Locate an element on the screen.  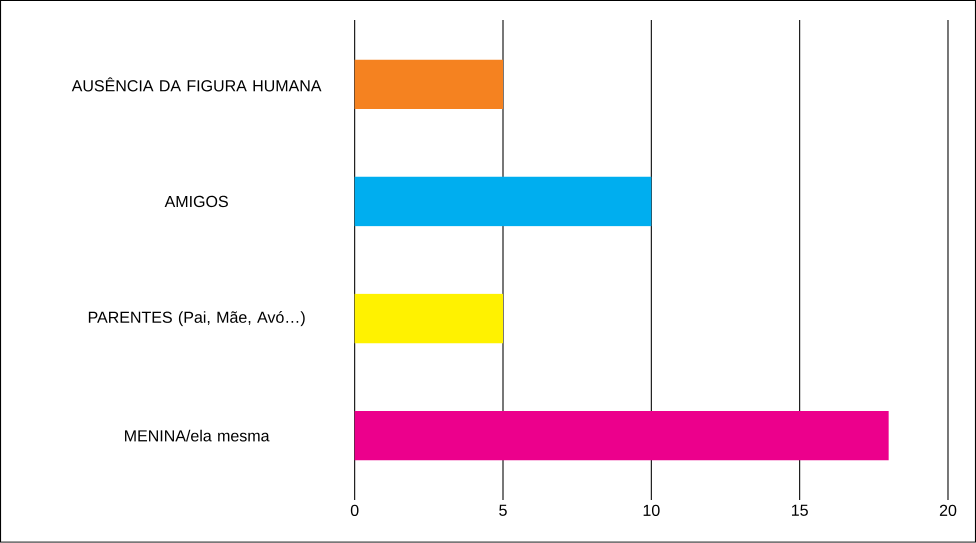
y-tick-label: PARENTES (Pai, Mãe, Avó…) is located at coordinates (196, 318).